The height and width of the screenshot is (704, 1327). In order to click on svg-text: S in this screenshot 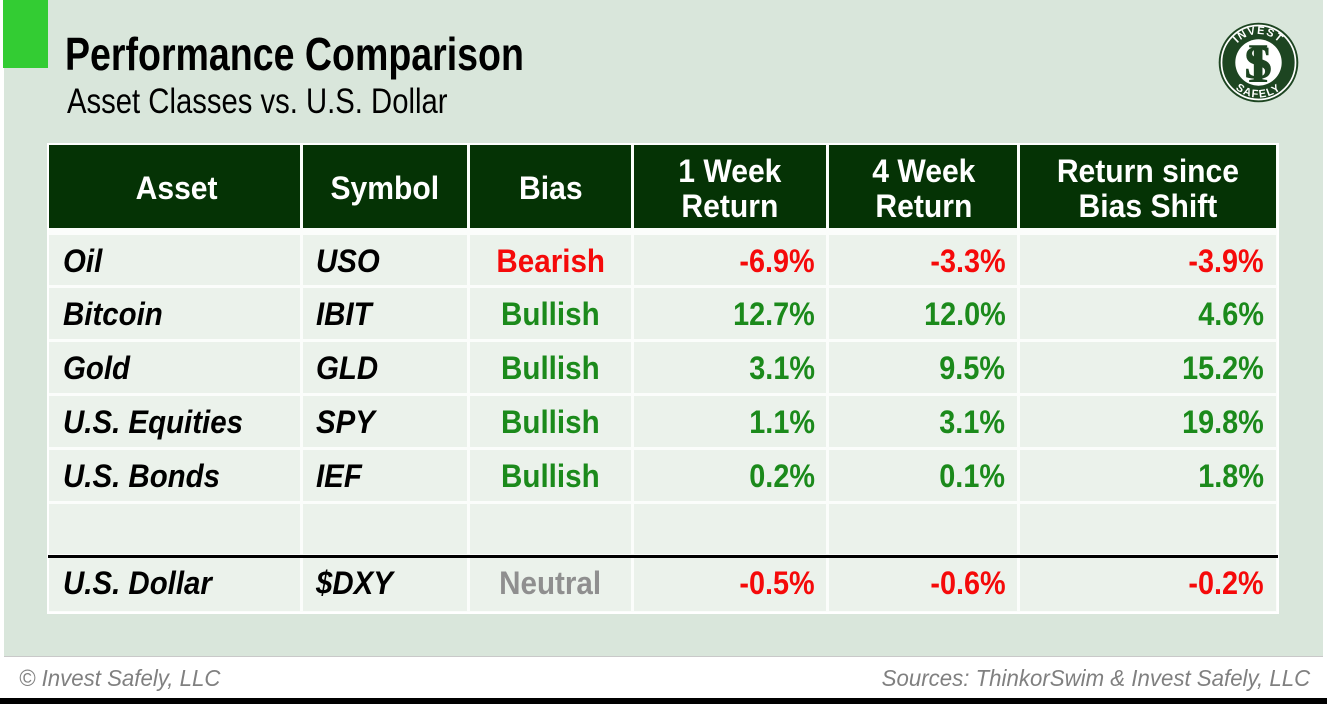, I will do `click(1258, 63)`.